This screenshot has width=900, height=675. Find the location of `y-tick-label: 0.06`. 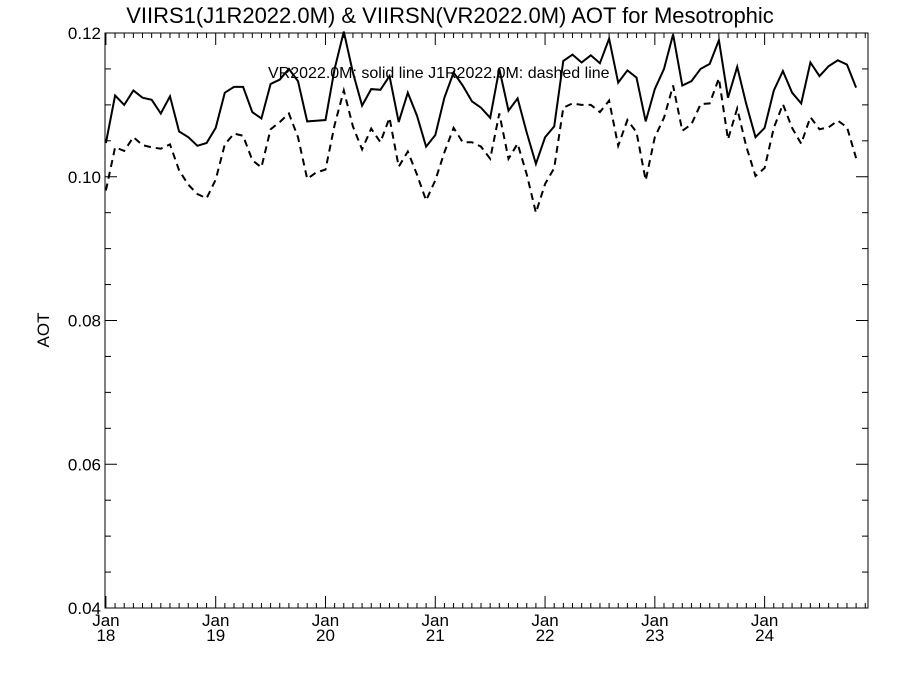

y-tick-label: 0.06 is located at coordinates (84, 464).